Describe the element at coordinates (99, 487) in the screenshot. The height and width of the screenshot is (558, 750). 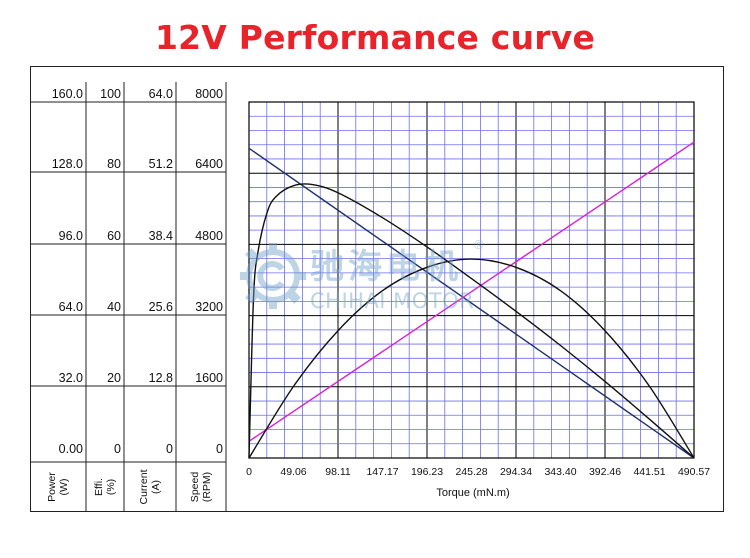
I see `y-axis-title-line: Effi.` at that location.